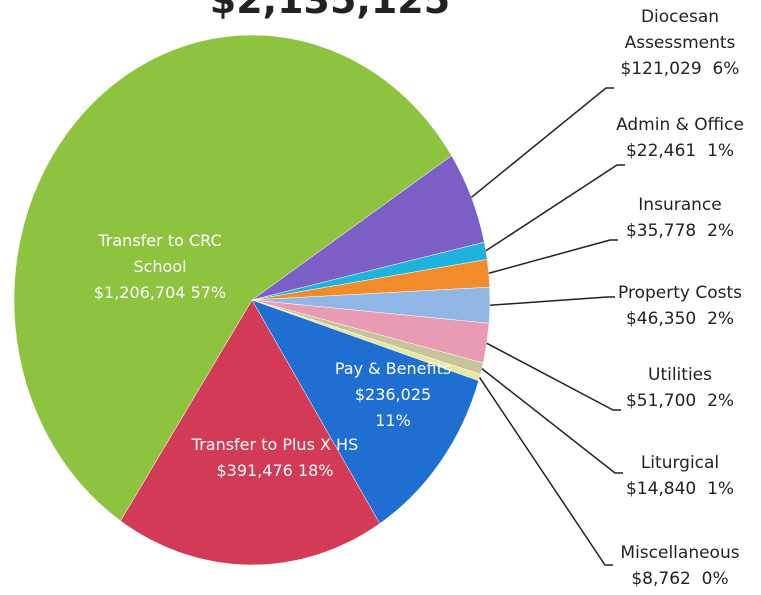 This screenshot has height=595, width=761. What do you see at coordinates (661, 401) in the screenshot?
I see `value-label: $51,700` at bounding box center [661, 401].